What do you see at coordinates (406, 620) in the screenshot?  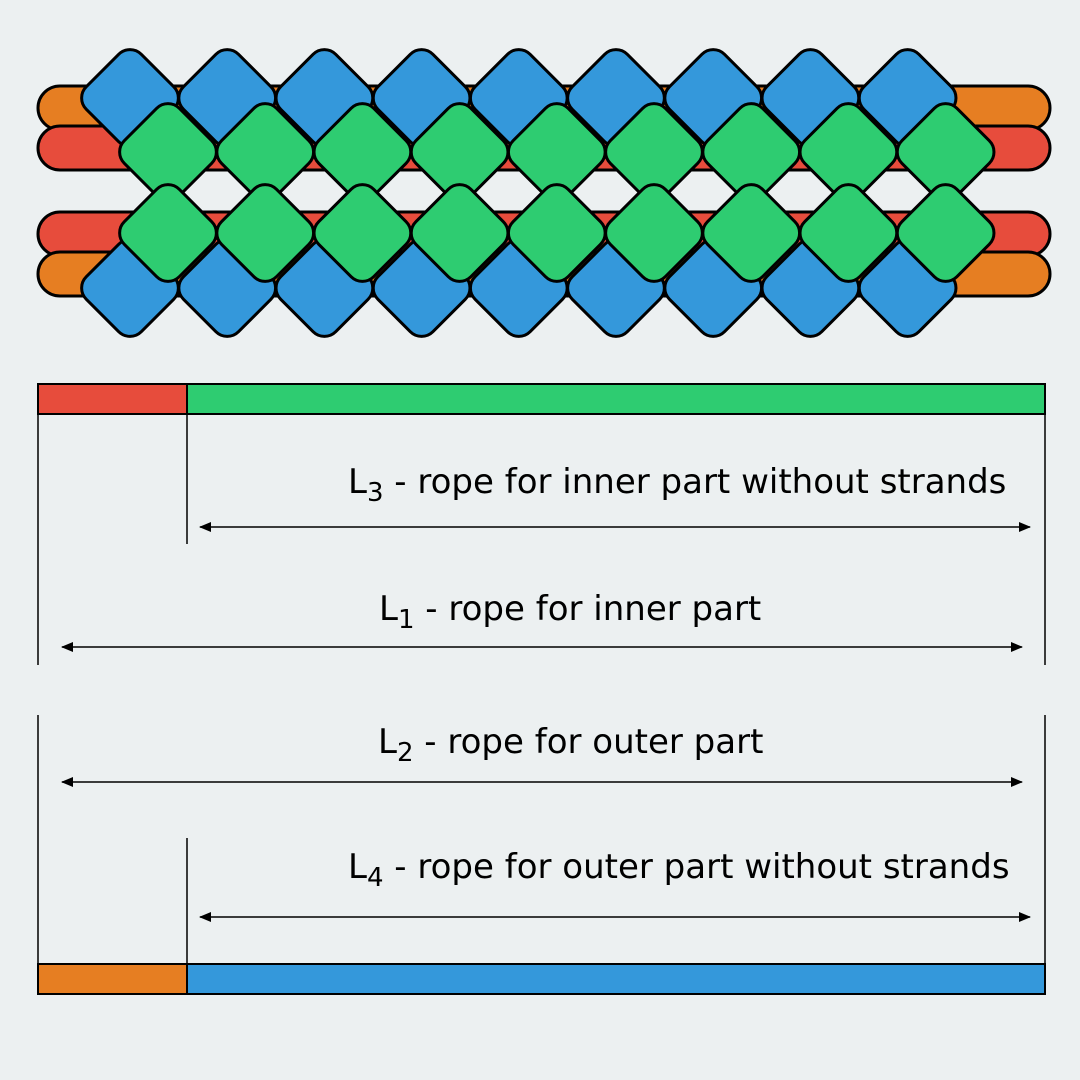 I see `l1-subscript: 1` at bounding box center [406, 620].